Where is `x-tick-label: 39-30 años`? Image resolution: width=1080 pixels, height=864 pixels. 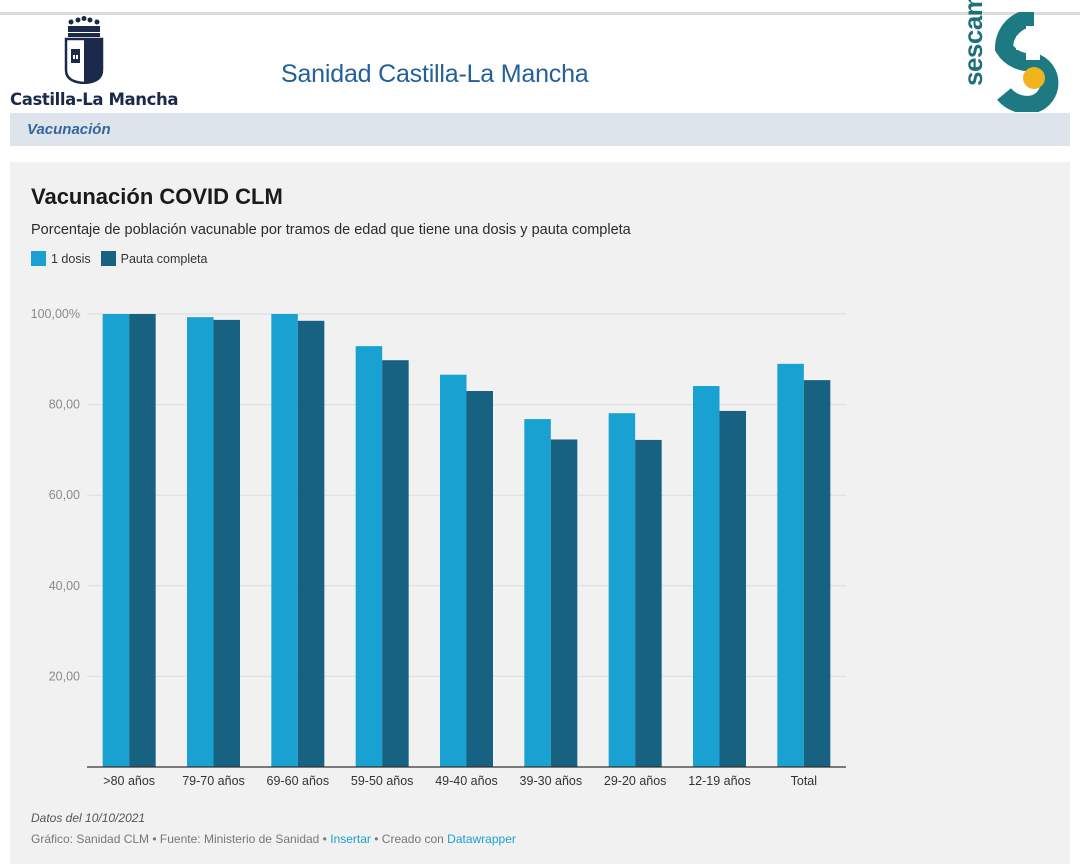
x-tick-label: 39-30 años is located at coordinates (551, 781).